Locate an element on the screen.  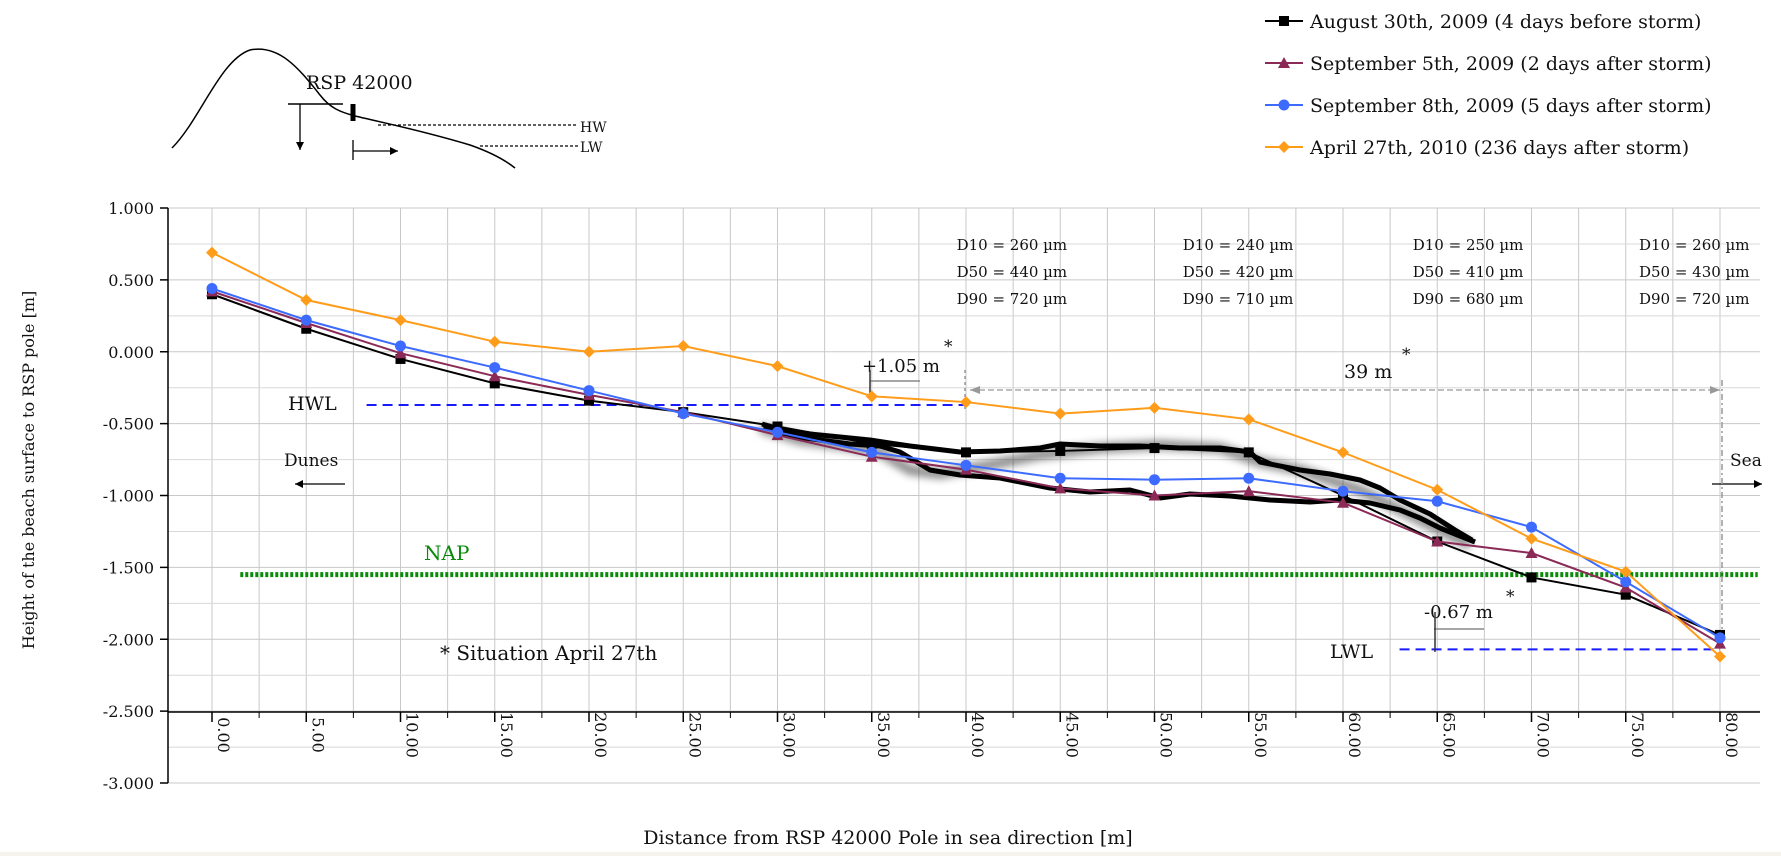
x-tick-label: 55.00 is located at coordinates (1260, 735).